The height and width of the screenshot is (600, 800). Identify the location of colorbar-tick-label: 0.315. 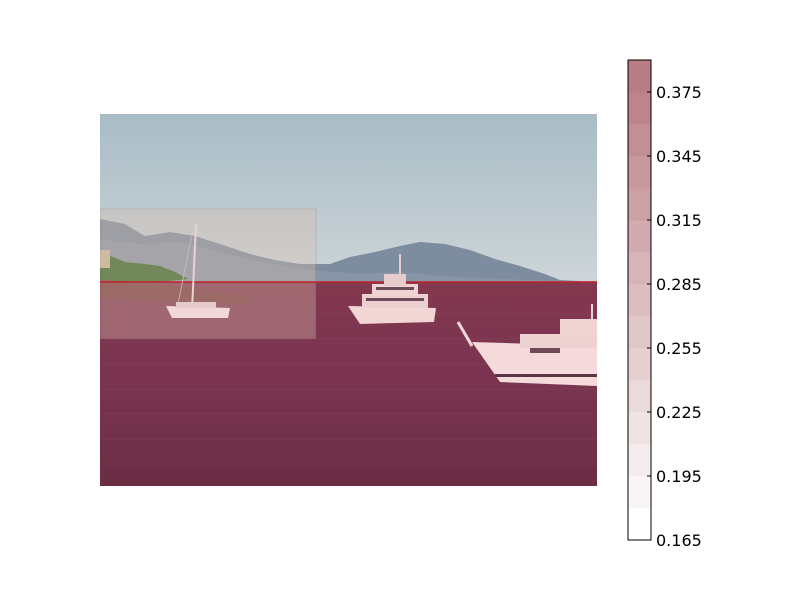
(679, 220).